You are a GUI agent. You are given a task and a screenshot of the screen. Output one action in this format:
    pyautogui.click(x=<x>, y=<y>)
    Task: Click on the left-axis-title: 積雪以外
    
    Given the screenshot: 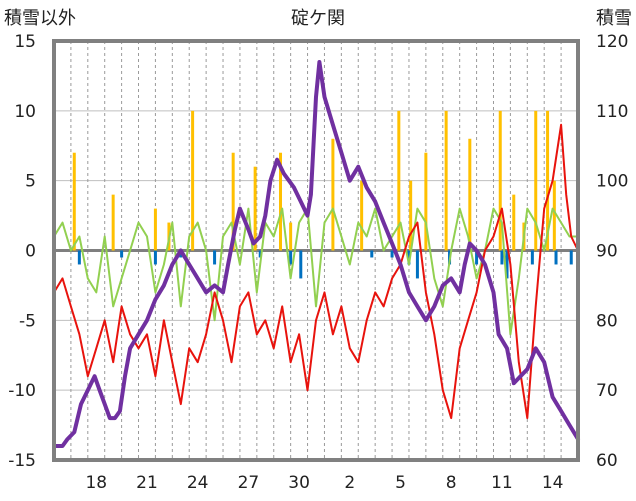 What is the action you would take?
    pyautogui.click(x=40, y=18)
    